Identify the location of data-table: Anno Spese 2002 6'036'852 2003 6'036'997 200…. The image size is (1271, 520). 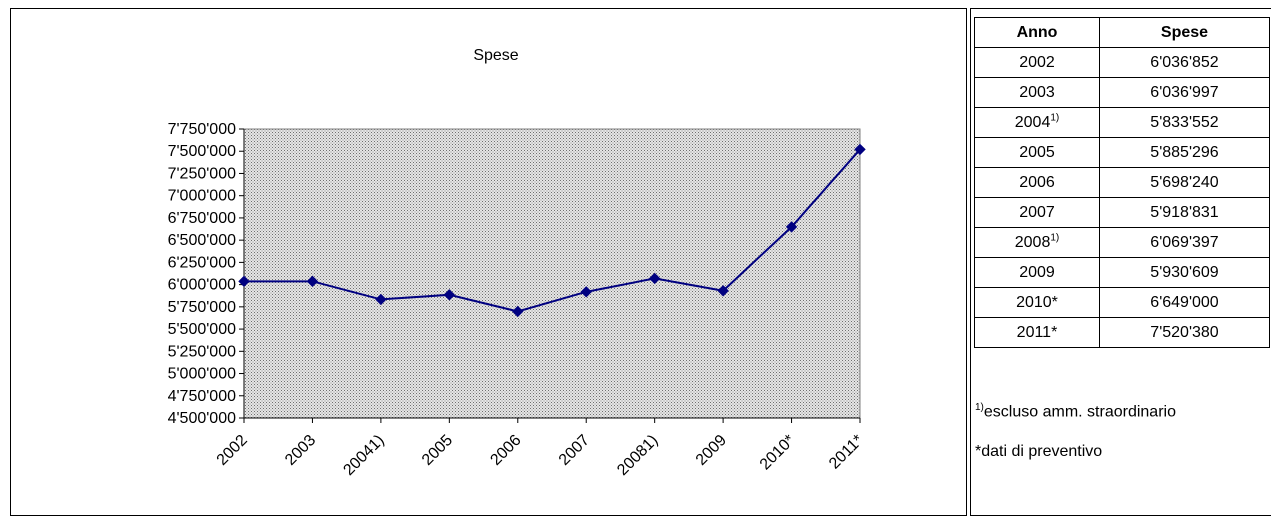
(1122, 182).